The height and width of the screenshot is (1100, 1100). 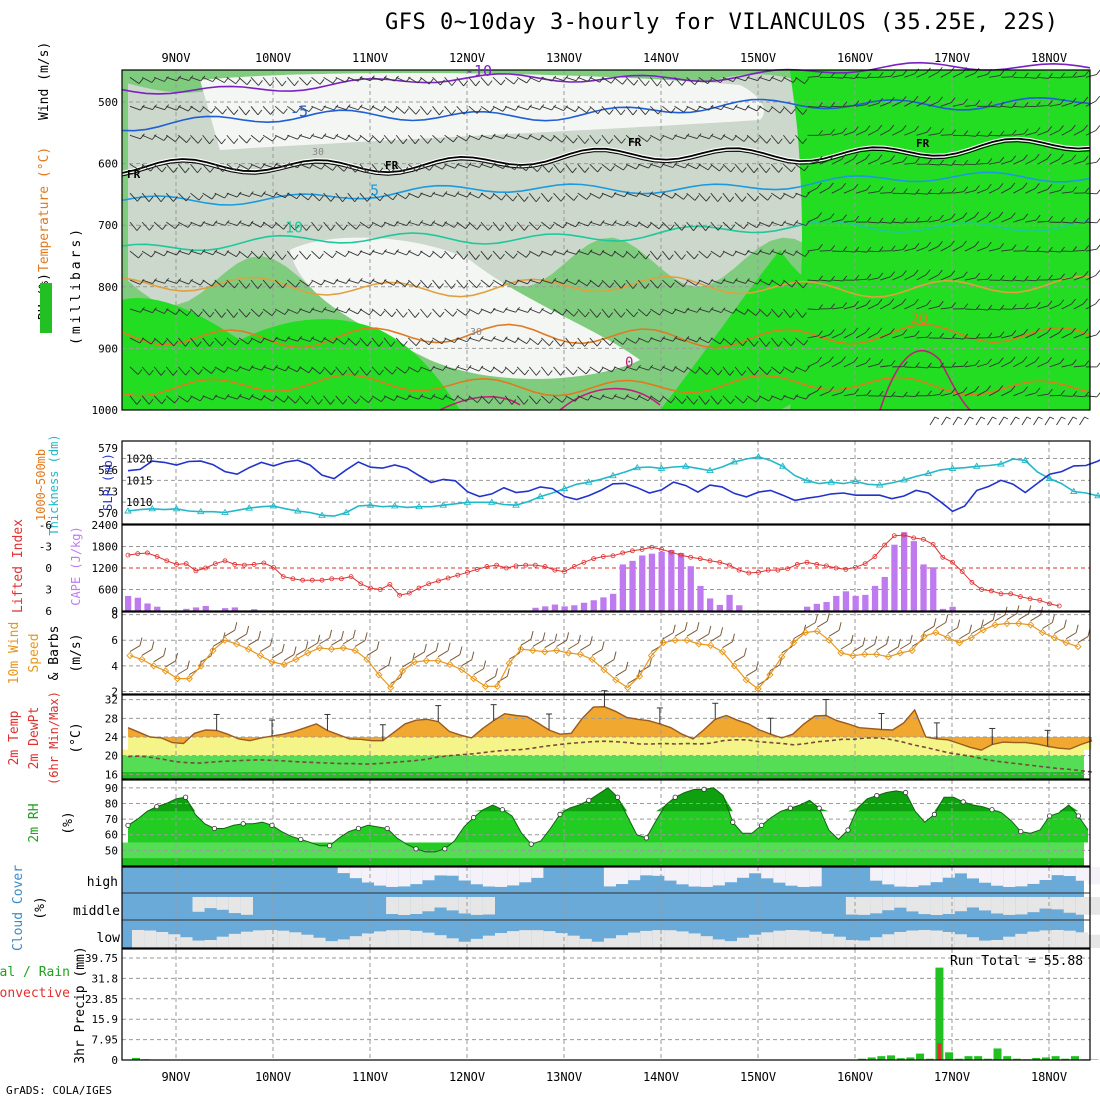 I want to click on precip-tick-label: 7.95, so click(x=105, y=1040).